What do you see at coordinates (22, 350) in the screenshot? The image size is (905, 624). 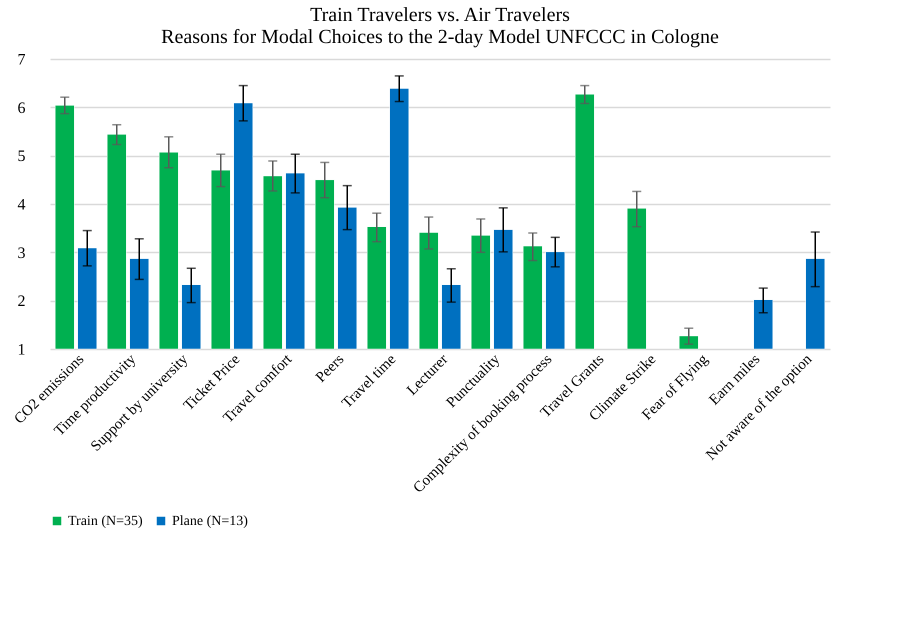 I see `y-tick-label: 1` at bounding box center [22, 350].